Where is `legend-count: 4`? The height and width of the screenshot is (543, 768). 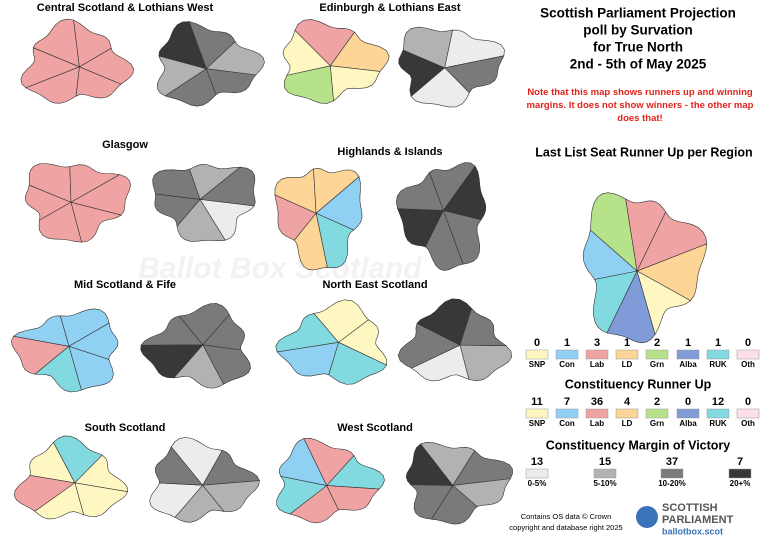 legend-count: 4 is located at coordinates (627, 402).